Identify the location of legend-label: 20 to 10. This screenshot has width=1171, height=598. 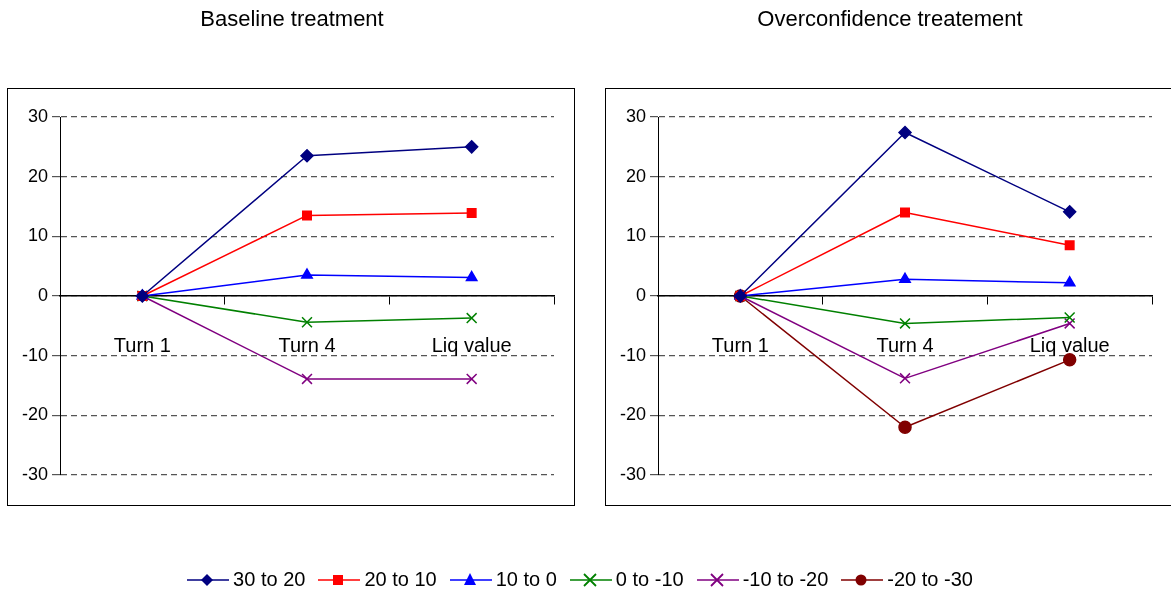
(400, 579).